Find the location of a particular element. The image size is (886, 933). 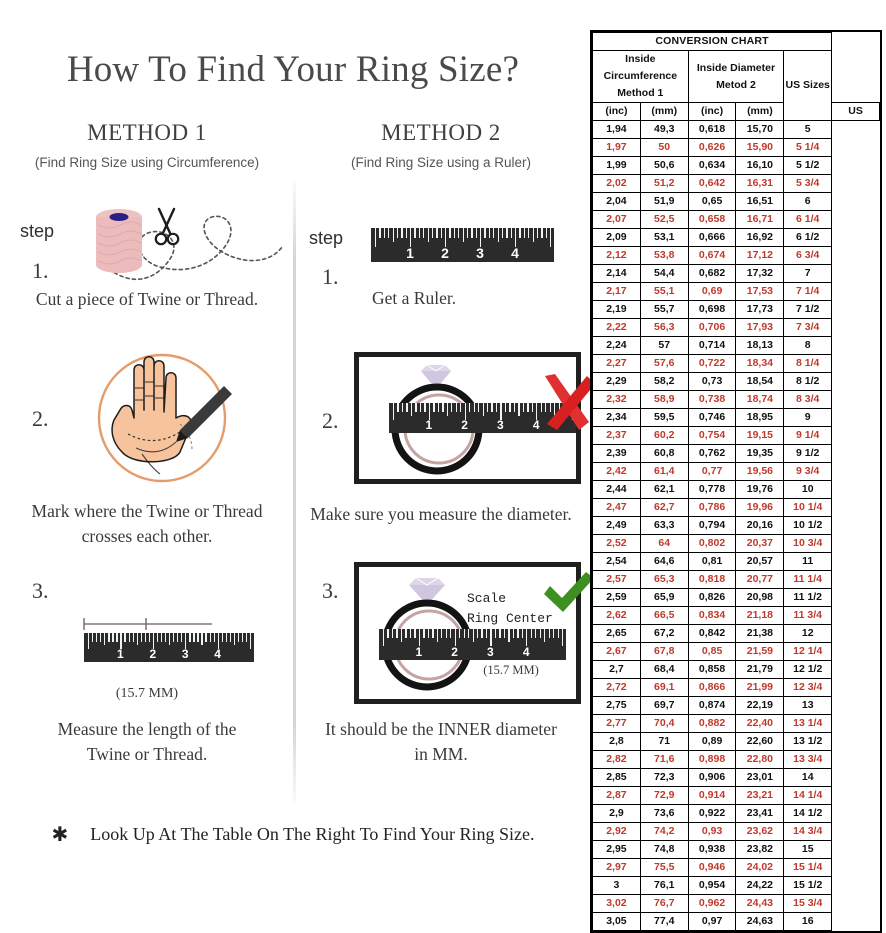

table-row: 2,95 74,8 0,938 23,82 15 is located at coordinates (736, 849).